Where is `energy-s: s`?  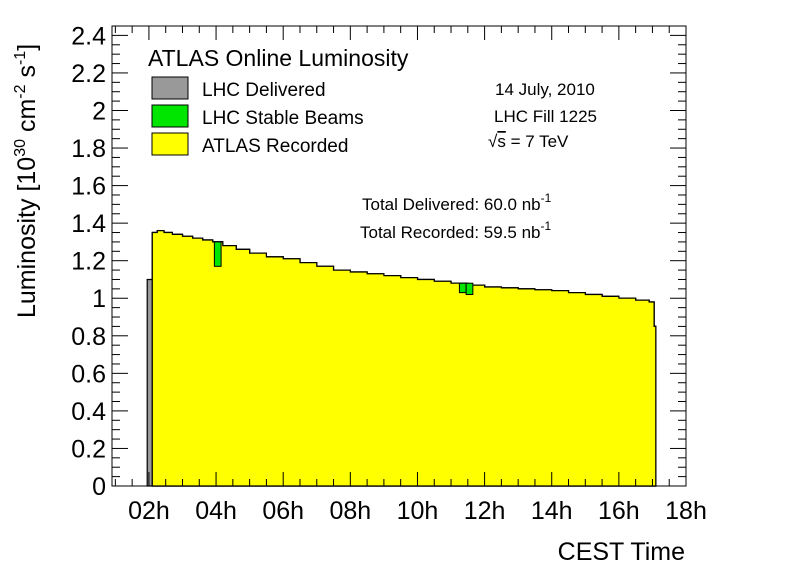 energy-s: s is located at coordinates (501, 141).